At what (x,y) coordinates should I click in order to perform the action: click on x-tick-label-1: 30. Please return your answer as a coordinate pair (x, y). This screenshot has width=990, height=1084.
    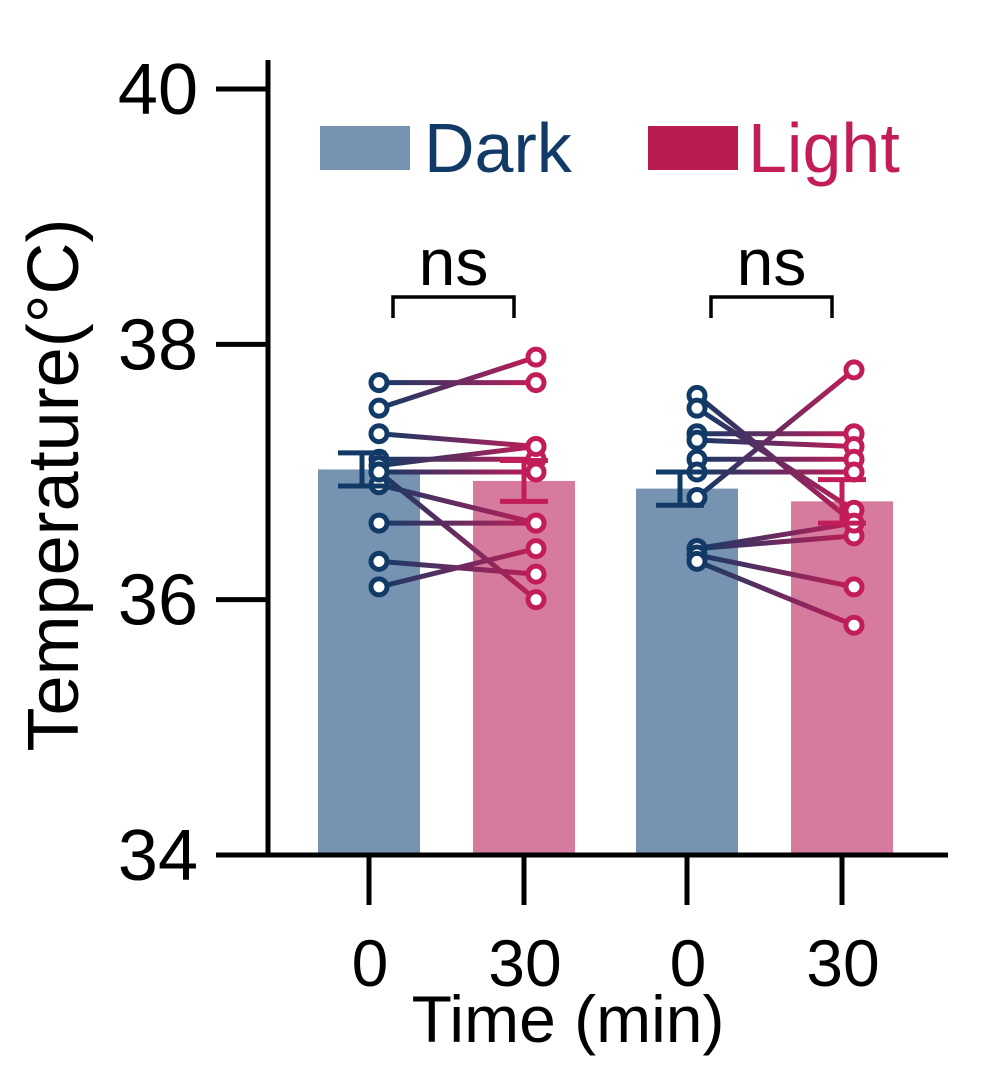
    Looking at the image, I should click on (524, 963).